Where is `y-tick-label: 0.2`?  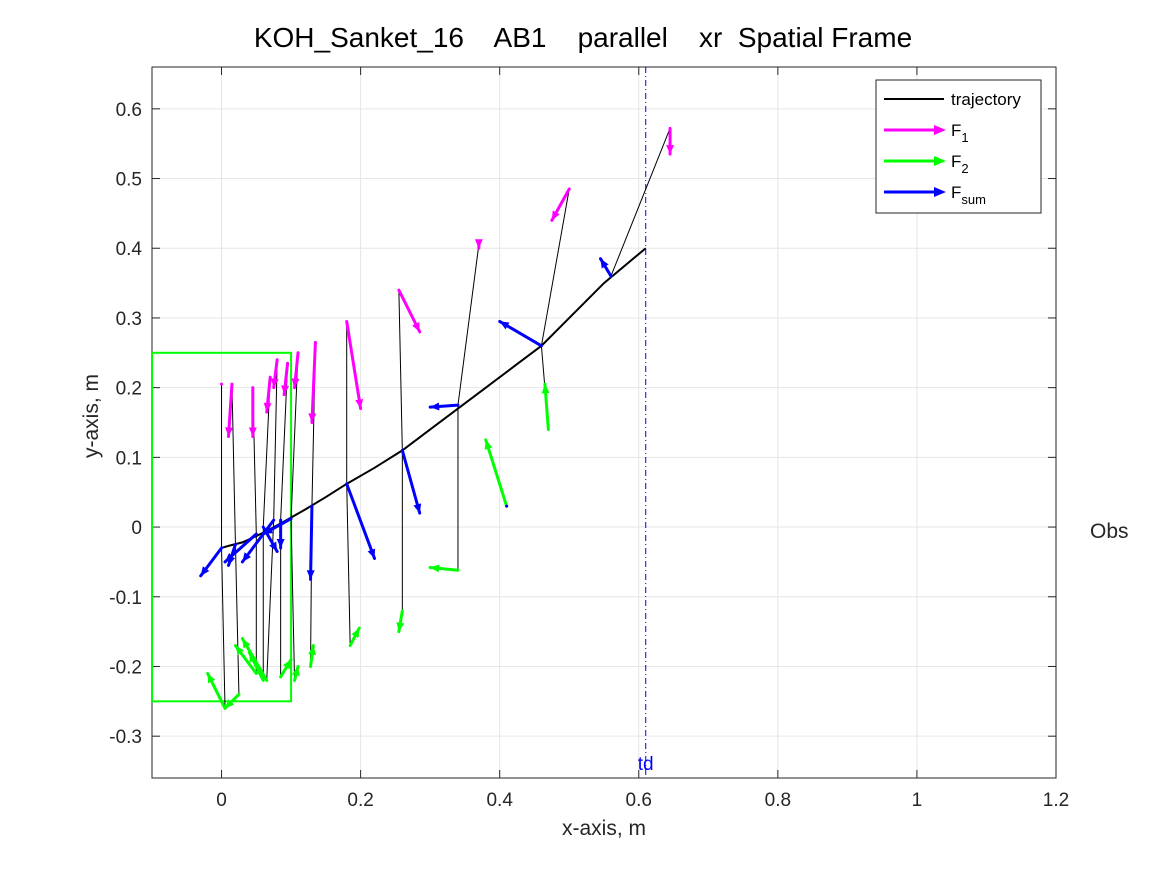 y-tick-label: 0.2 is located at coordinates (129, 389).